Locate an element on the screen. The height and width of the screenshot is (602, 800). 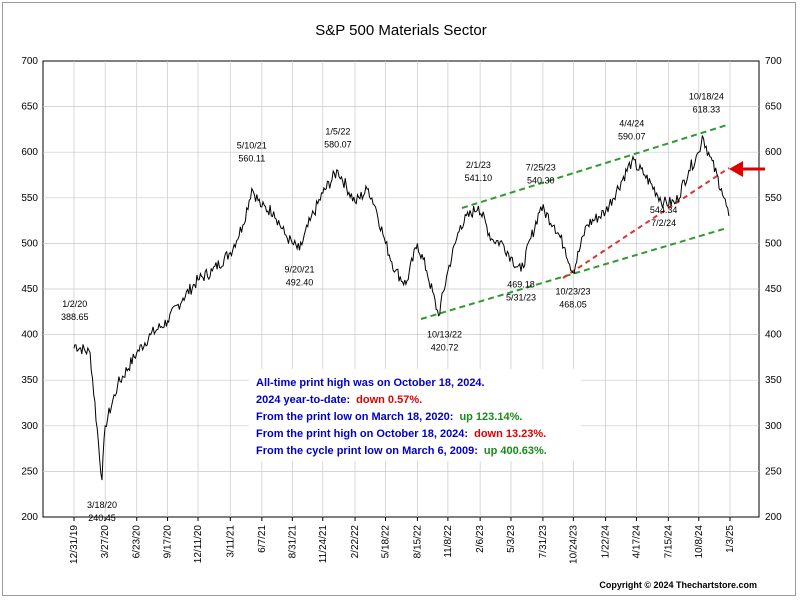
lower-channel-line is located at coordinates (574, 273).